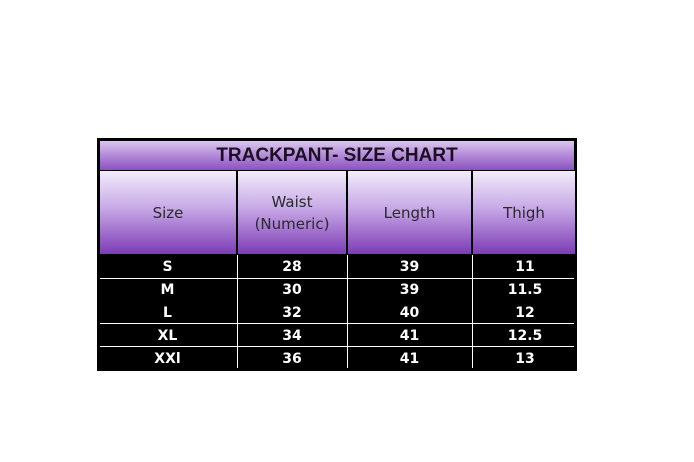 Image resolution: width=694 pixels, height=462 pixels. I want to click on table-row: L 32 40 12, so click(337, 312).